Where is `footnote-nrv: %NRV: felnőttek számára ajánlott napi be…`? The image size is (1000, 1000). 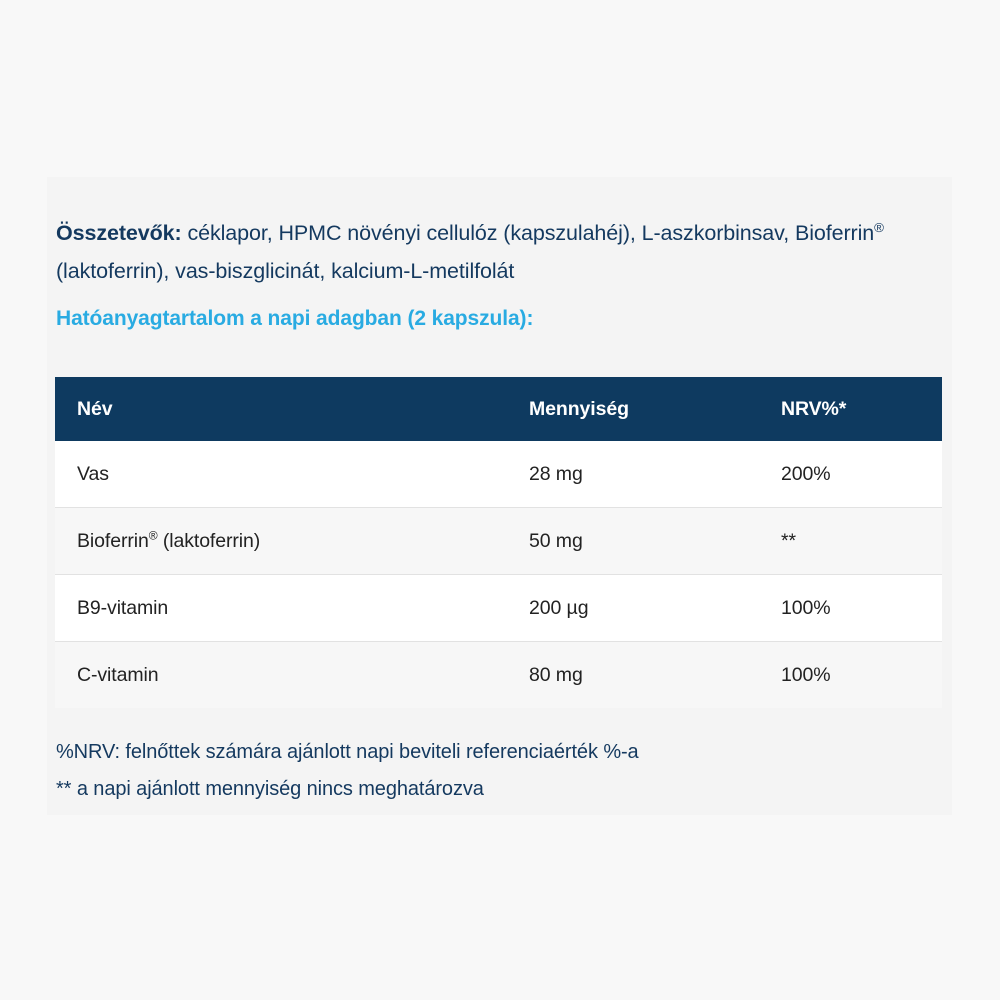 footnote-nrv: %NRV: felnőttek számára ajánlott napi be… is located at coordinates (347, 752).